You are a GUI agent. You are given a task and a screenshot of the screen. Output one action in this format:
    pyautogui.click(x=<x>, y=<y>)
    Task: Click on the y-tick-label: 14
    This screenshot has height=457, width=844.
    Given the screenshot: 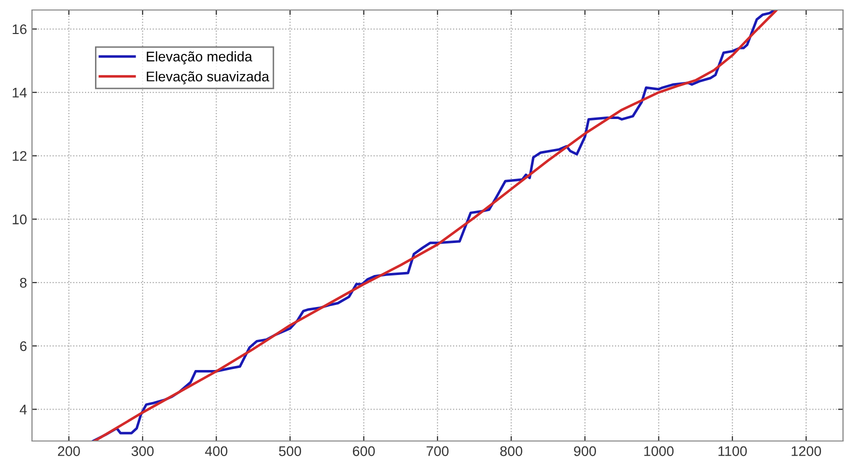 What is the action you would take?
    pyautogui.click(x=19, y=93)
    